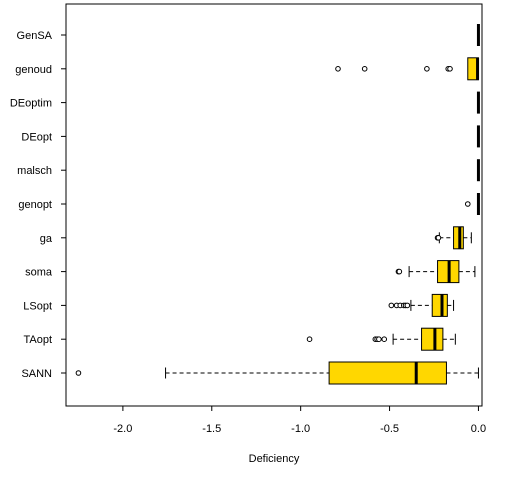  I want to click on y-tick-label: ga, so click(46, 239).